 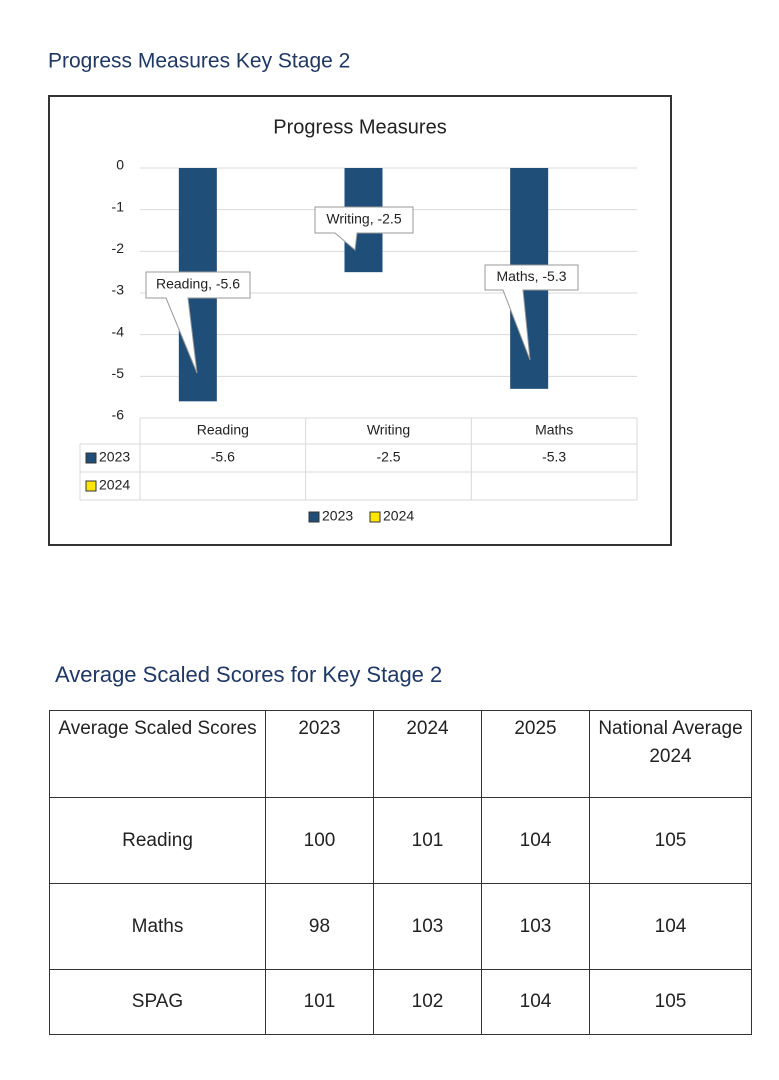 What do you see at coordinates (118, 206) in the screenshot?
I see `y-tick-label: -1` at bounding box center [118, 206].